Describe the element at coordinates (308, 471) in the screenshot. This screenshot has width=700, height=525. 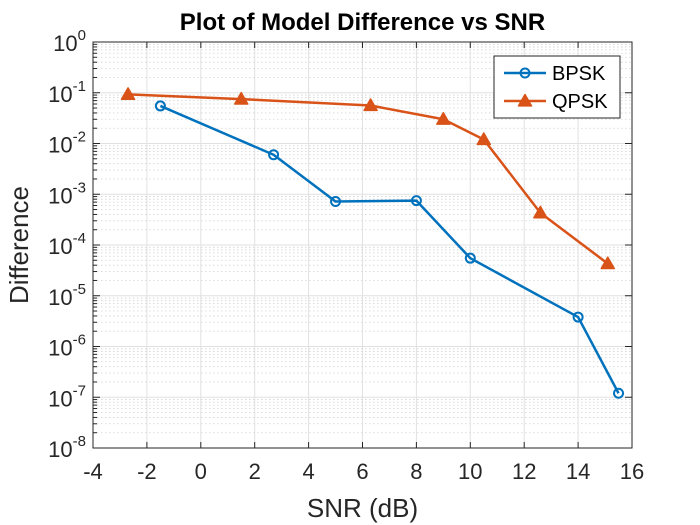
I see `x-tick-label: 4` at that location.